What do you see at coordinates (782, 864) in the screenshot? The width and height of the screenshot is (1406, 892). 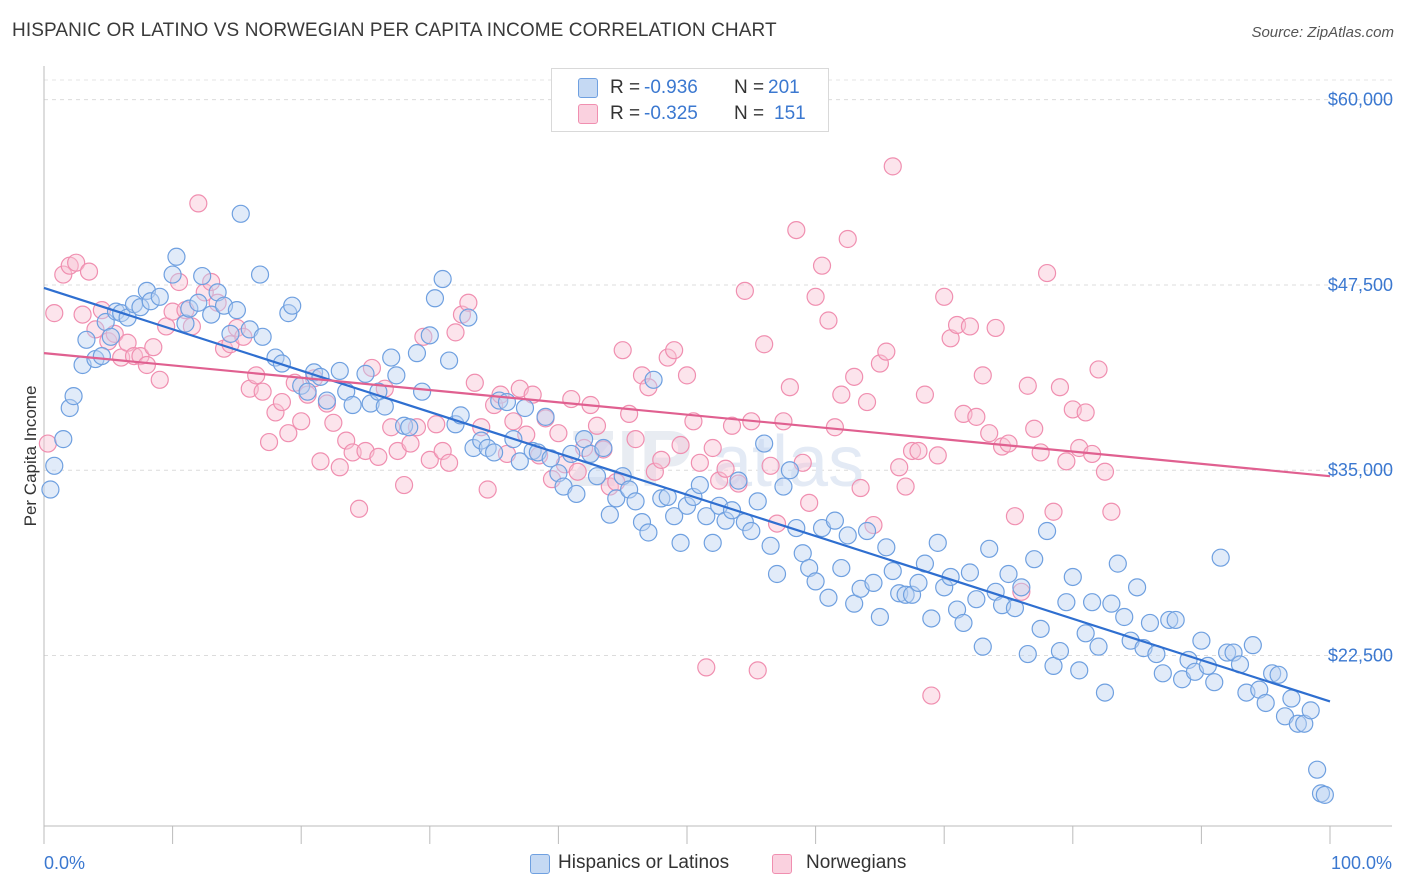 I see `legend-swatch-pink` at bounding box center [782, 864].